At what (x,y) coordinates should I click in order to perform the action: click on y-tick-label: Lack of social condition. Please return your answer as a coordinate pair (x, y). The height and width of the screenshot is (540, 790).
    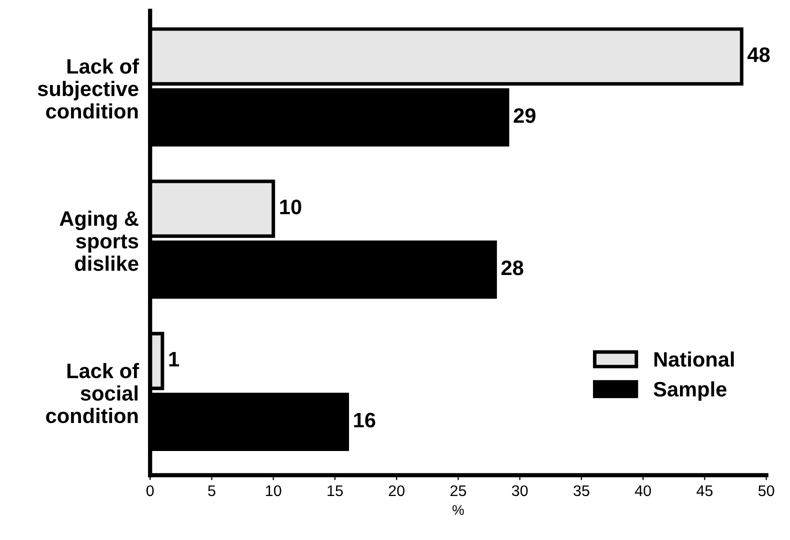
    Looking at the image, I should click on (93, 393).